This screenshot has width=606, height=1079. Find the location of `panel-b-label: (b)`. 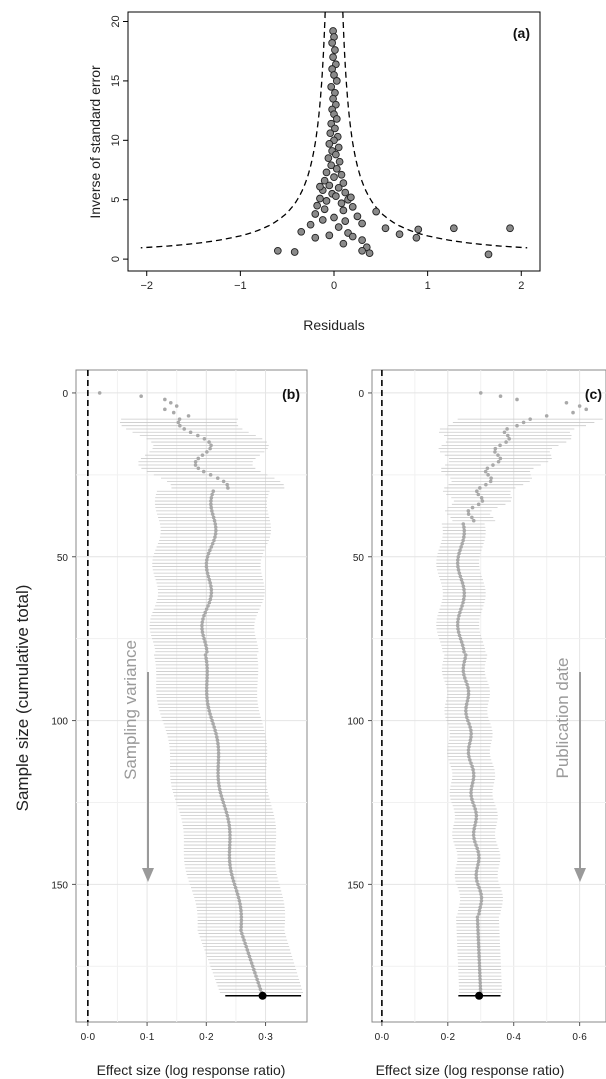

panel-b-label: (b) is located at coordinates (291, 394).